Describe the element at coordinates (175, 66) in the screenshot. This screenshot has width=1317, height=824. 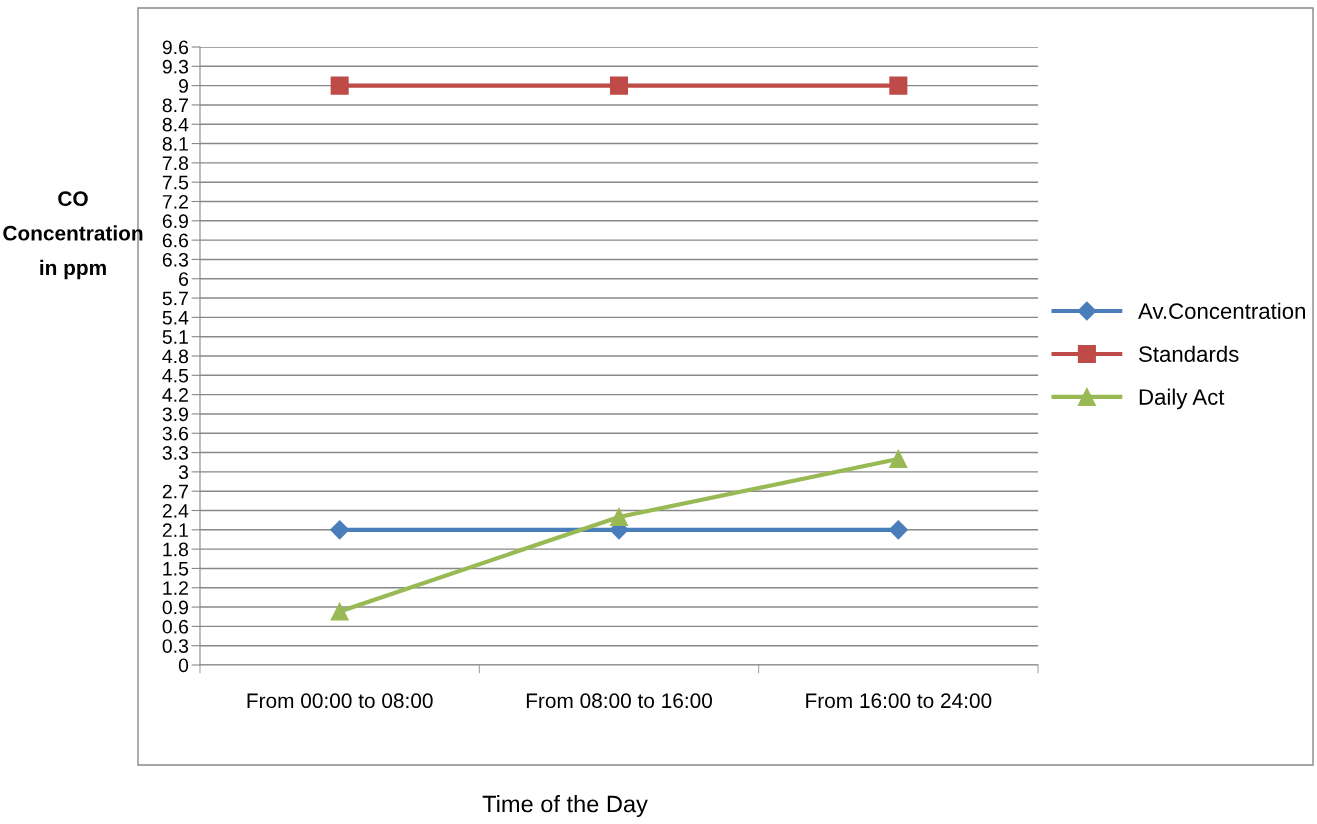
I see `y-tick-label: 9.3` at that location.